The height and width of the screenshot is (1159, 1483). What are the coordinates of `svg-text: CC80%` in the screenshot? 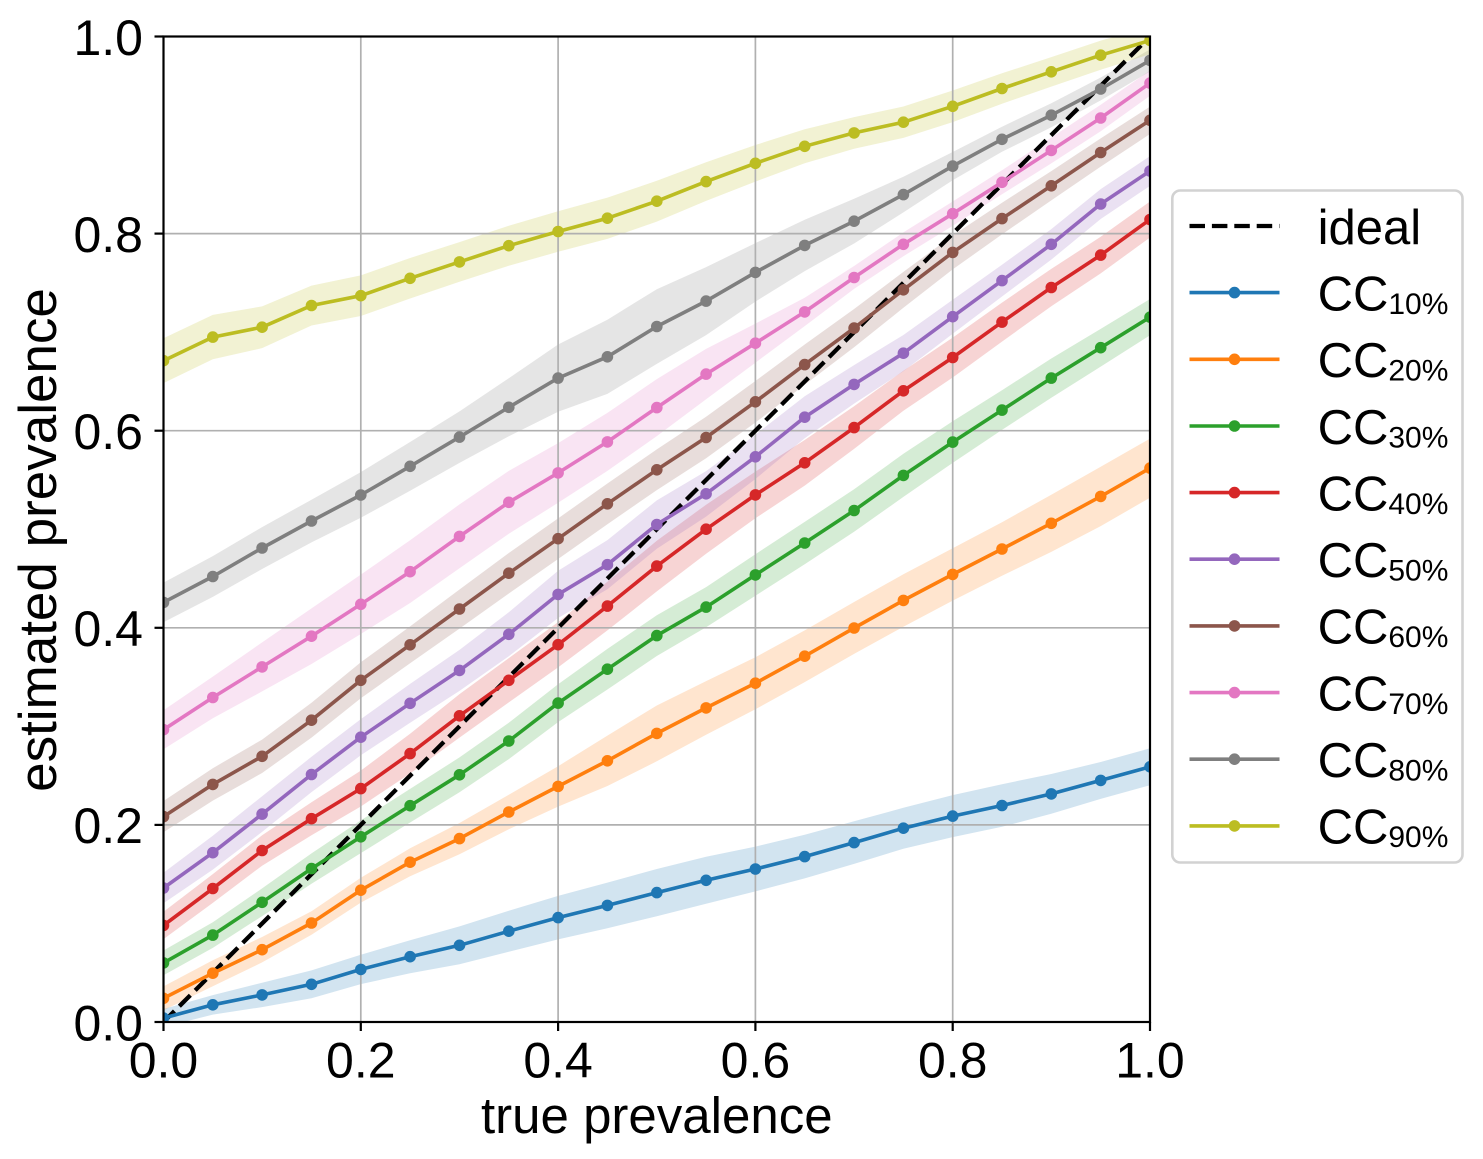 It's located at (1383, 761).